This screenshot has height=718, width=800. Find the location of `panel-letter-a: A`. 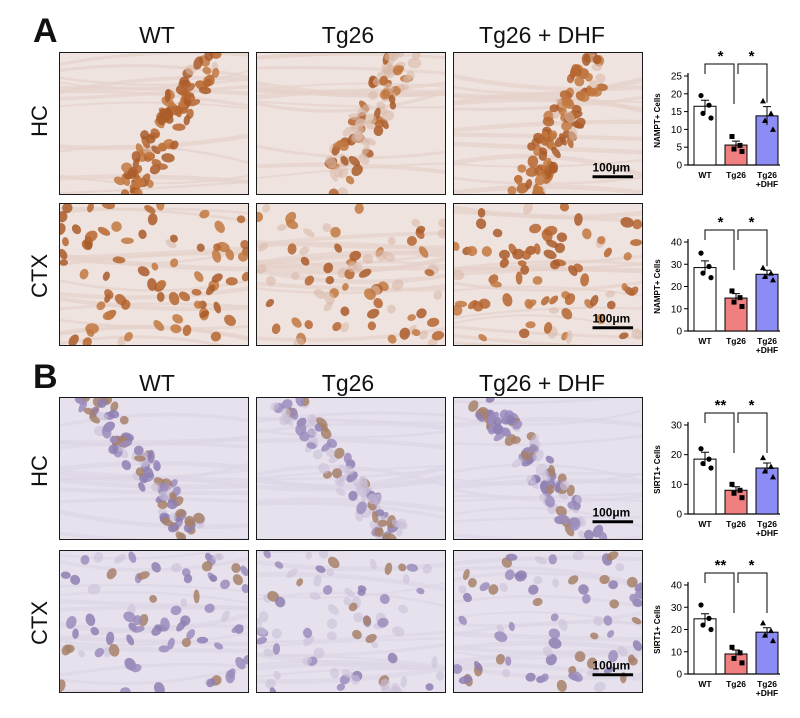

panel-letter-a: A is located at coordinates (45, 31).